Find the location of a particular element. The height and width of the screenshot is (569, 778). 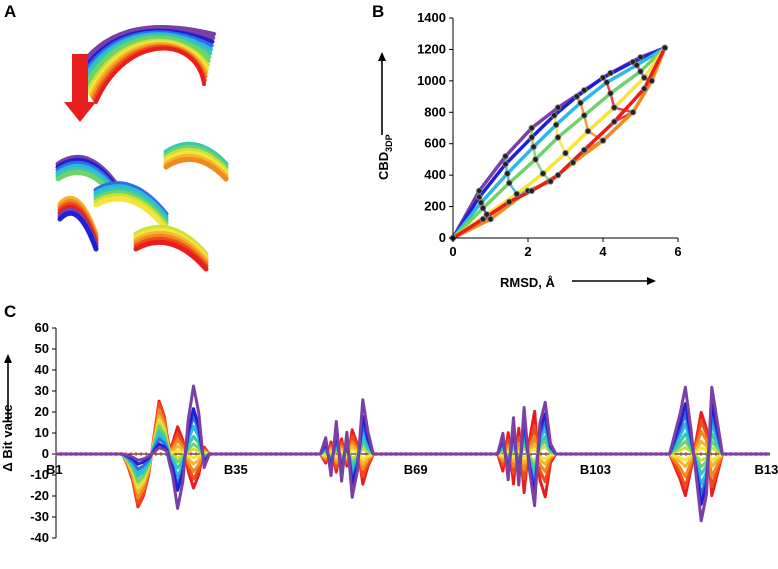

x-category-label: B136 is located at coordinates (766, 469).